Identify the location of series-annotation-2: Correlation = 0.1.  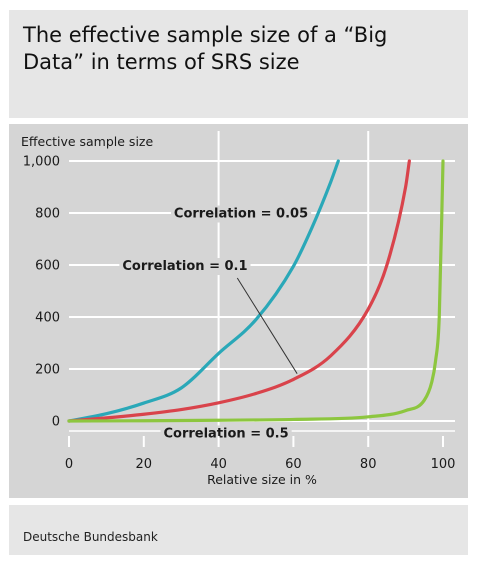
(184, 266).